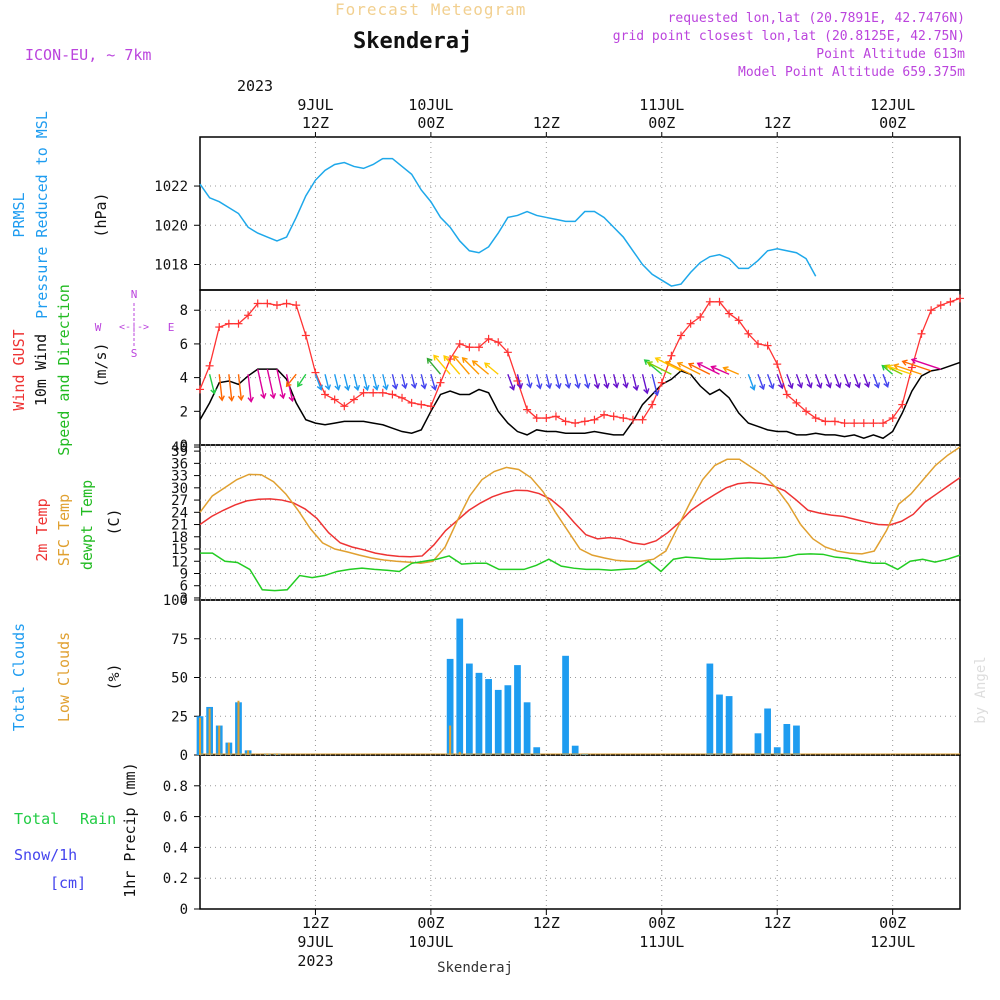 The height and width of the screenshot is (1000, 1000). What do you see at coordinates (64, 530) in the screenshot?
I see `tsfc-label: SFC Temp` at bounding box center [64, 530].